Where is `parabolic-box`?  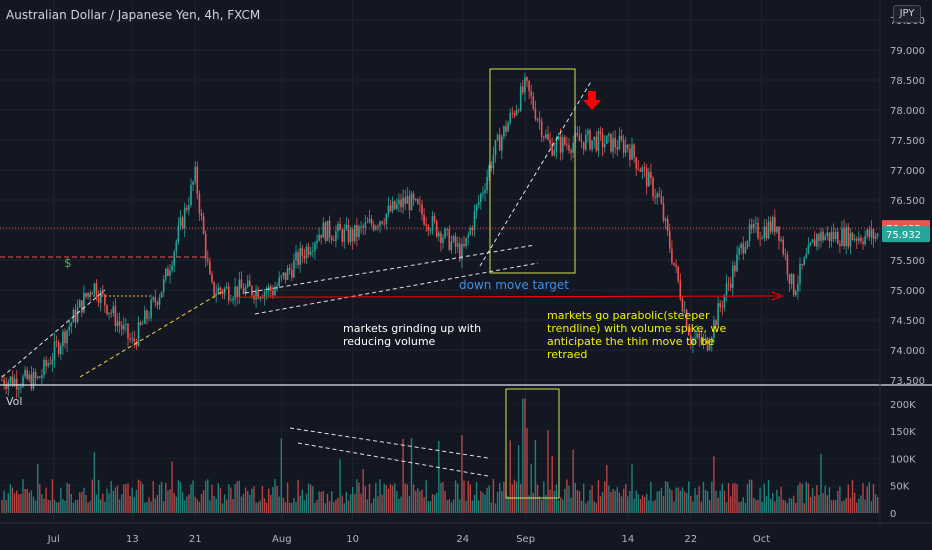
parabolic-box is located at coordinates (532, 171).